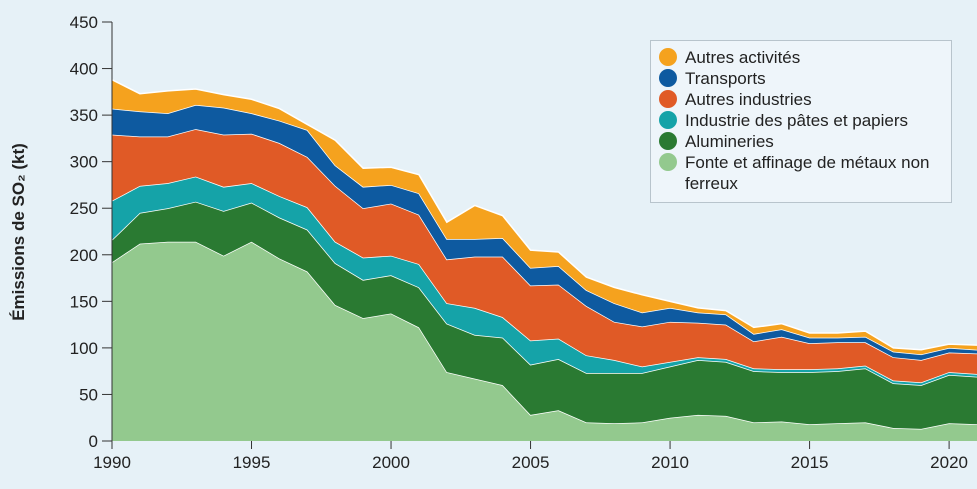 This screenshot has width=977, height=489. What do you see at coordinates (391, 462) in the screenshot?
I see `x-tick-label: 2000` at bounding box center [391, 462].